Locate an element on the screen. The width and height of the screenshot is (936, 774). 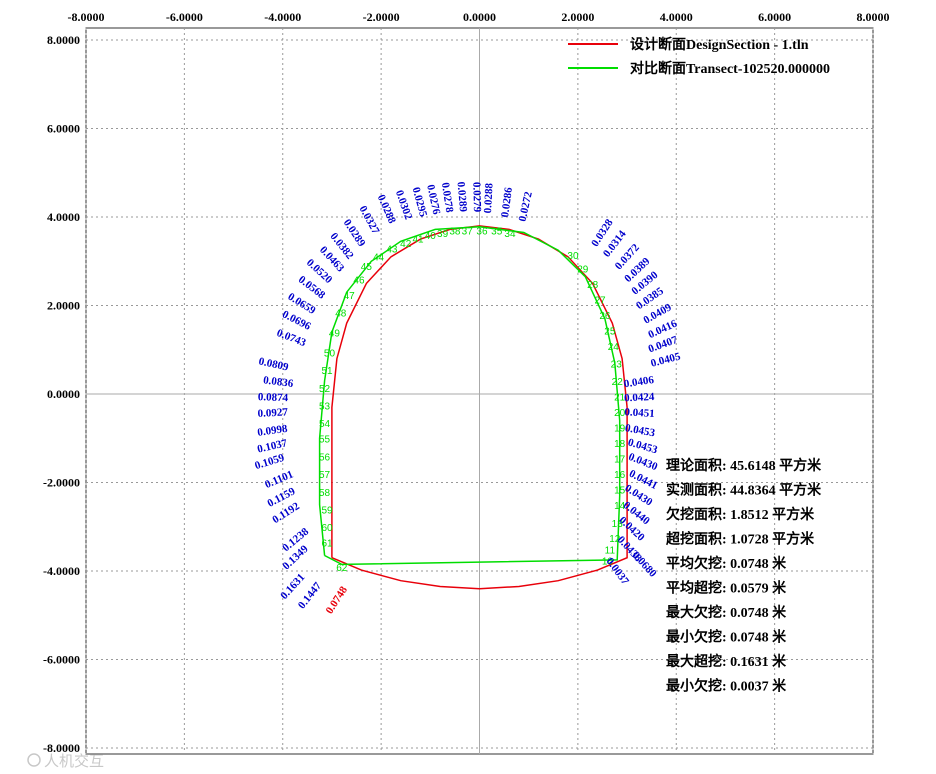
y-tick-label: 6.0000 is located at coordinates (63, 129).